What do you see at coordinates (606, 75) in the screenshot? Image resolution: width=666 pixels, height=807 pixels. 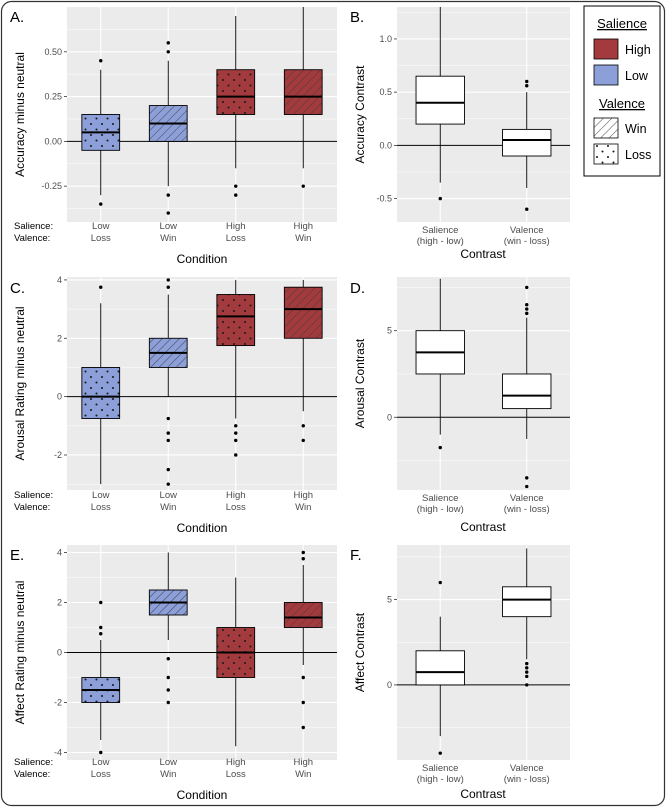 I see `legend-swatch-low` at bounding box center [606, 75].